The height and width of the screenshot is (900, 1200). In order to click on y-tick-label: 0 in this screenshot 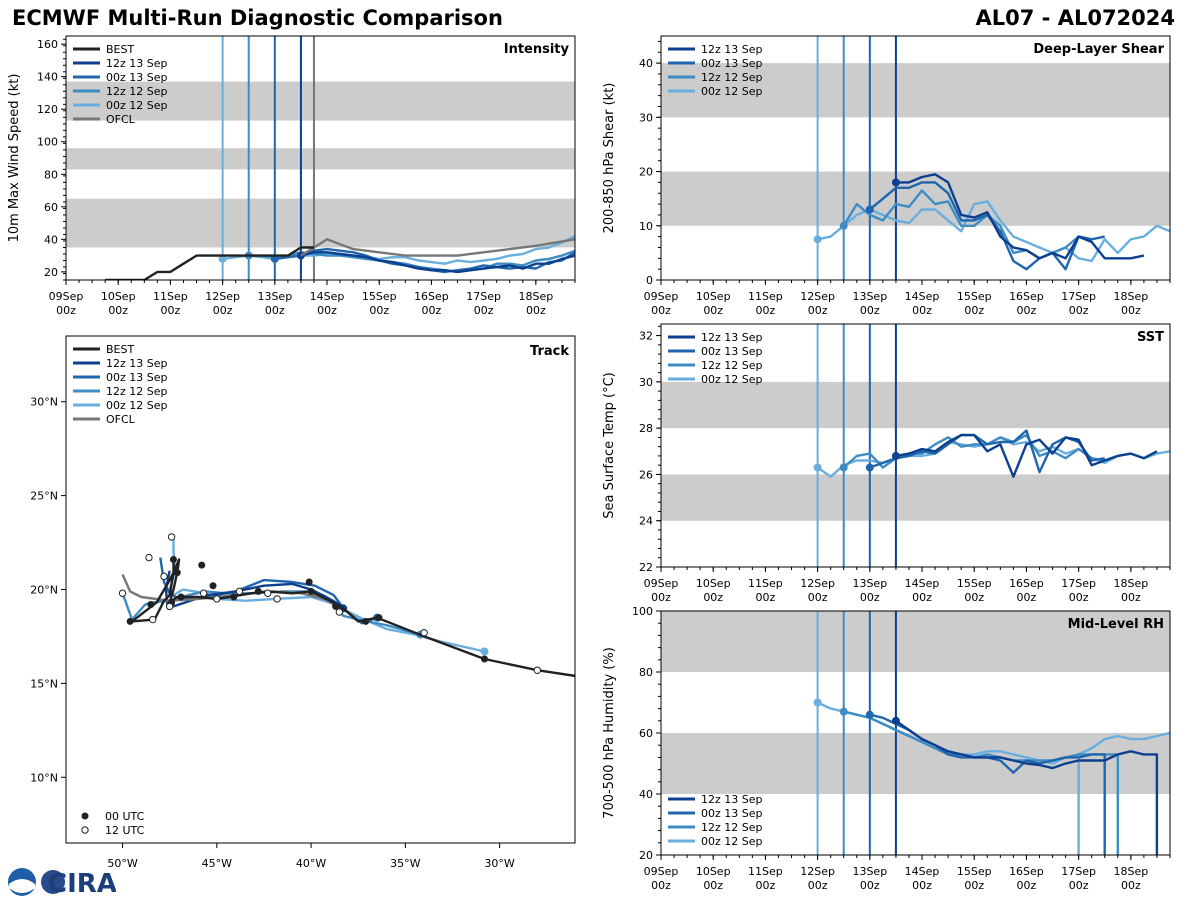, I will do `click(649, 280)`.